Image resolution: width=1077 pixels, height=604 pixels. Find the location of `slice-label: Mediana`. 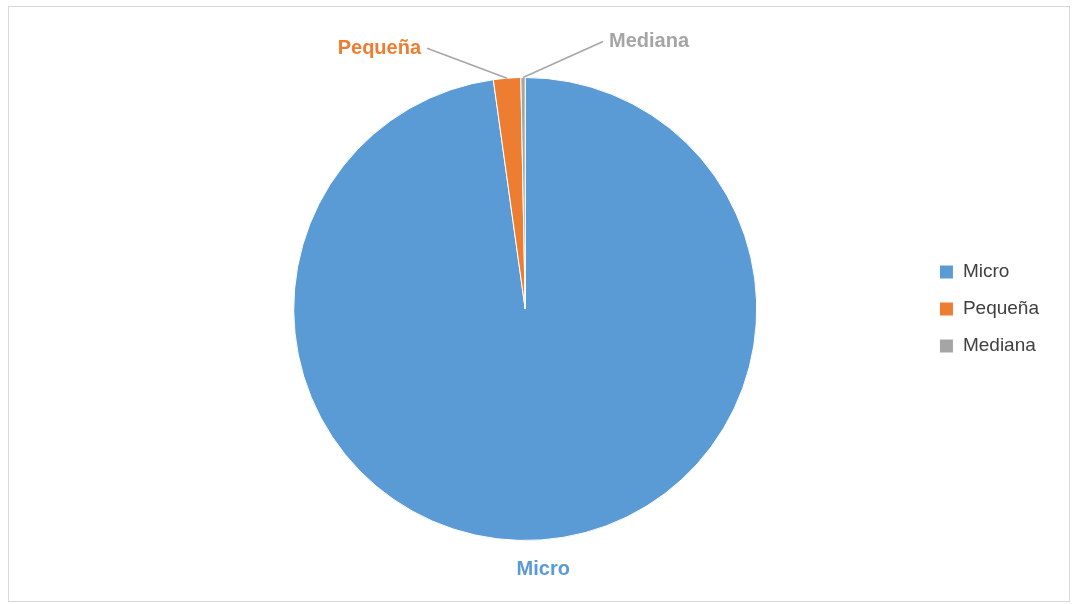

slice-label: Mediana is located at coordinates (649, 40).